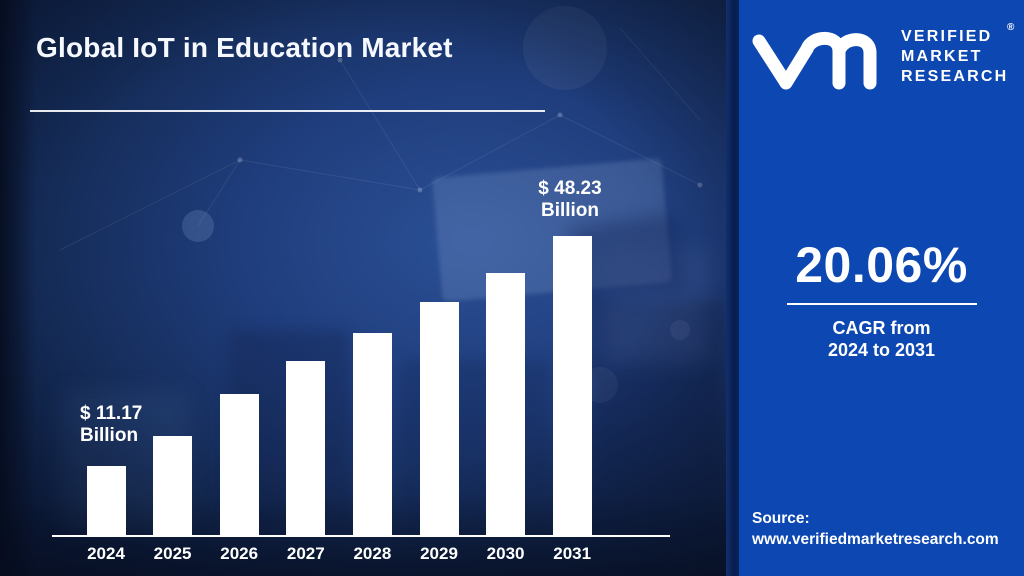 The width and height of the screenshot is (1024, 576). What do you see at coordinates (570, 188) in the screenshot?
I see `annotation-2031-value: $ 48.23` at bounding box center [570, 188].